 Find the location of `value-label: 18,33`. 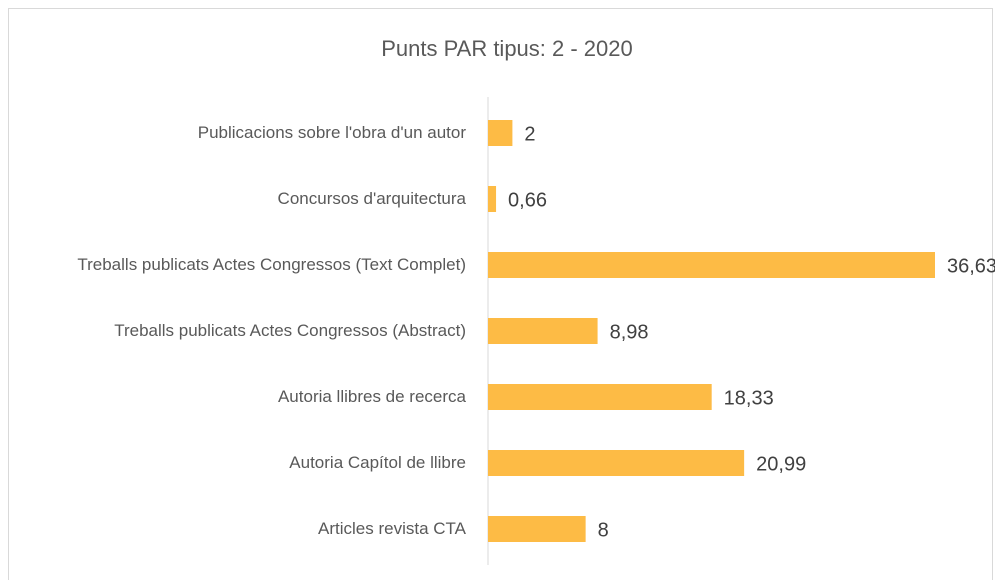

value-label: 18,33 is located at coordinates (749, 398).